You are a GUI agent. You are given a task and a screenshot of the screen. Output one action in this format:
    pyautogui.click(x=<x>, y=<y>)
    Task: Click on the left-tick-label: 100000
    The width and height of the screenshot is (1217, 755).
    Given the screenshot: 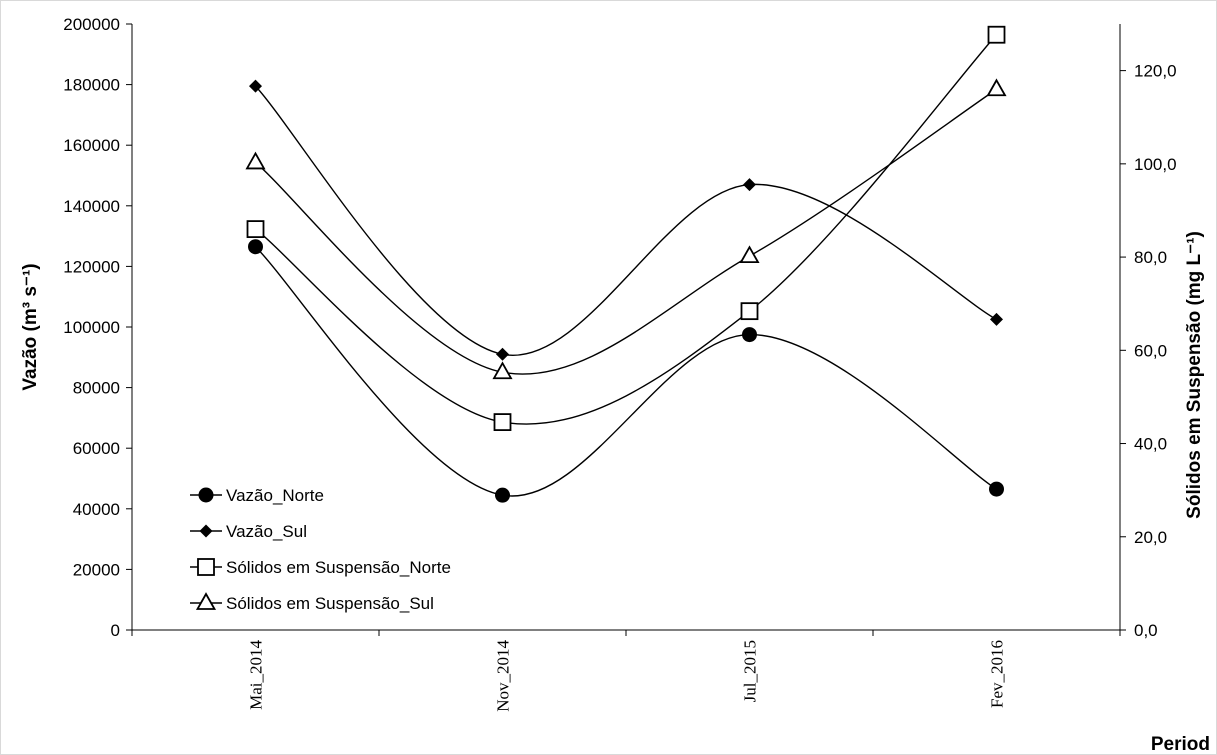 What is the action you would take?
    pyautogui.click(x=91, y=327)
    